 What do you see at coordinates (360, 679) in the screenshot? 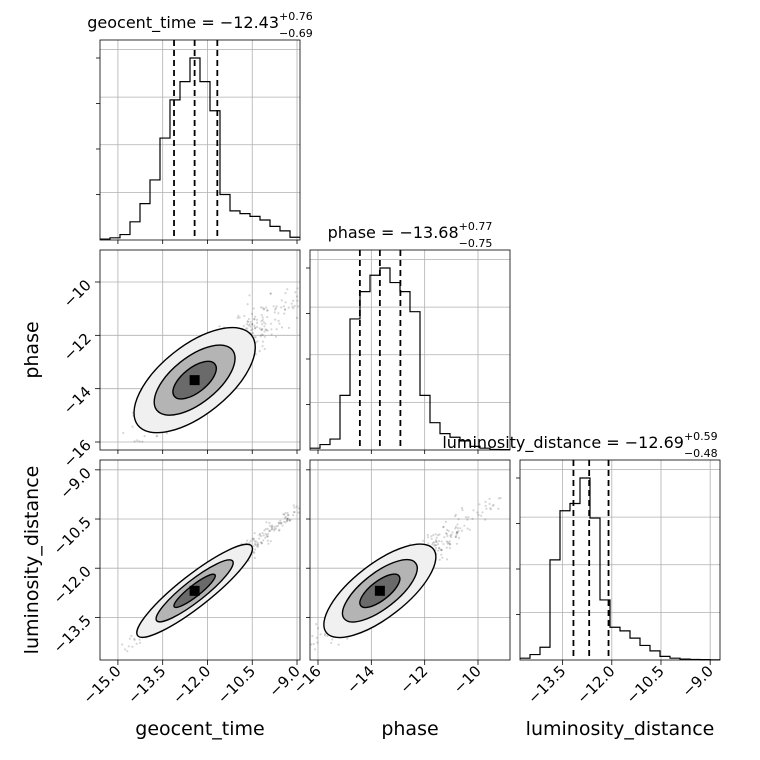
I see `x-tick-label-phase: −14` at bounding box center [360, 679].